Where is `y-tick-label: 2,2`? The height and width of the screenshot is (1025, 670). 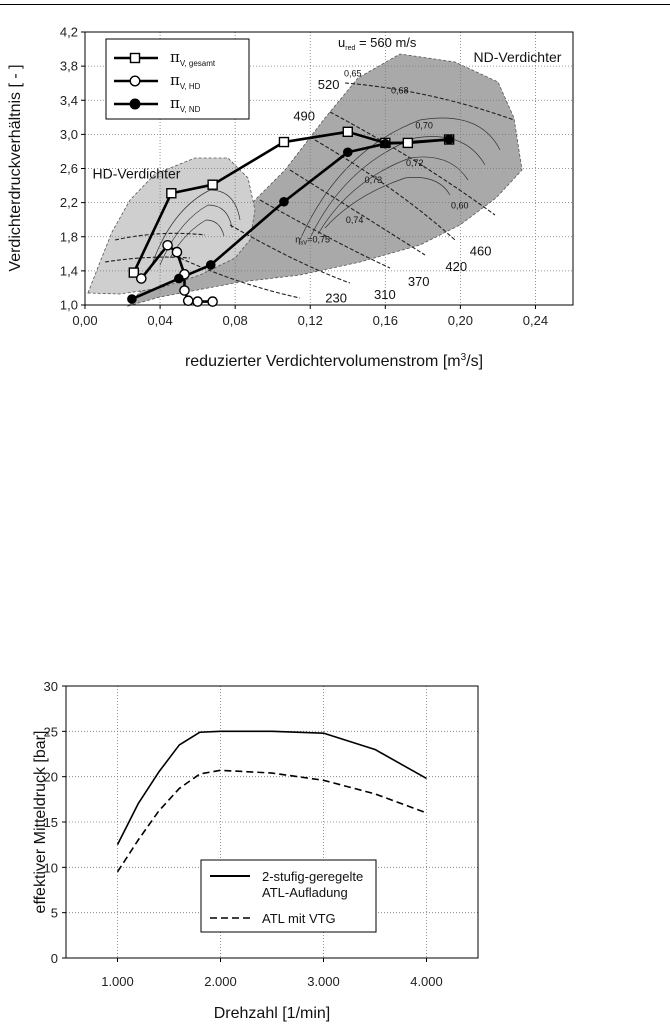
y-tick-label: 2,2 is located at coordinates (69, 202).